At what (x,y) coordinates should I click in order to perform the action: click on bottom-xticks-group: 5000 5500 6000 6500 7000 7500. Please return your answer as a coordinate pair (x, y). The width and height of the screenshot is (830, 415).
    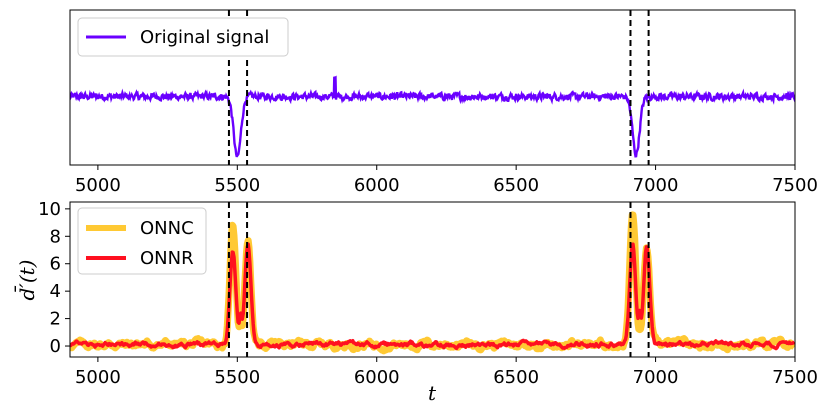
    Looking at the image, I should click on (446, 372).